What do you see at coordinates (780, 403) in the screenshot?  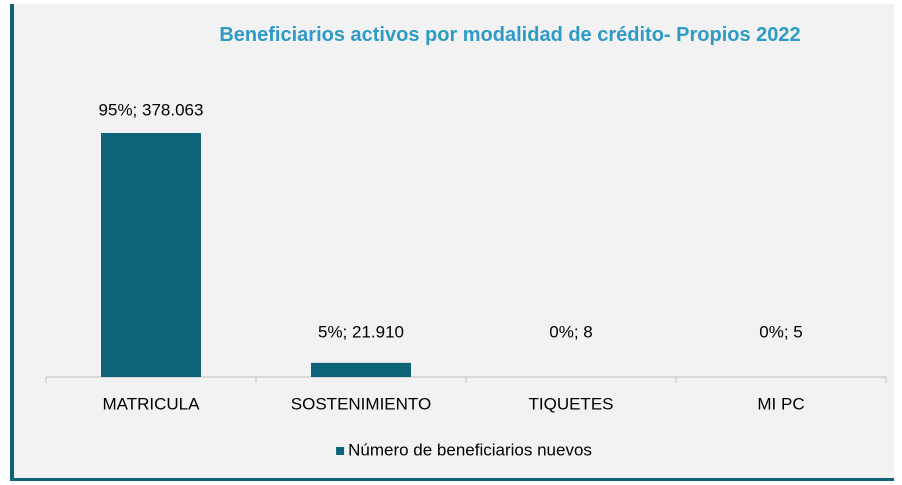 I see `x-tick-label: MI PC` at bounding box center [780, 403].